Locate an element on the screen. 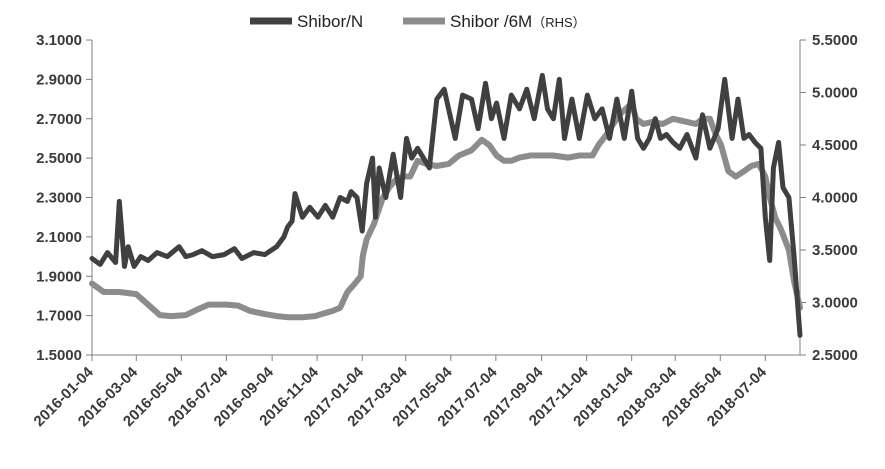  y-right-tick-label: 4.5000 is located at coordinates (835, 145).